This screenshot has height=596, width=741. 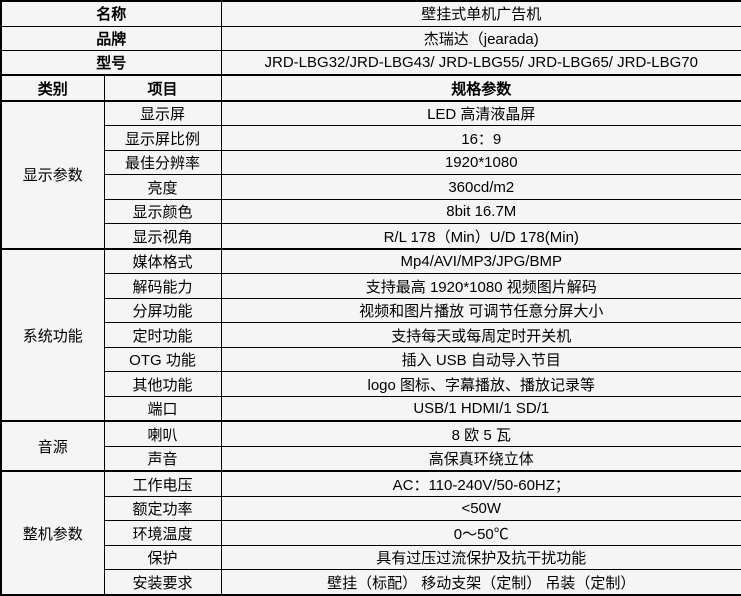 I want to click on item-cell: 显示屏比例, so click(x=162, y=138).